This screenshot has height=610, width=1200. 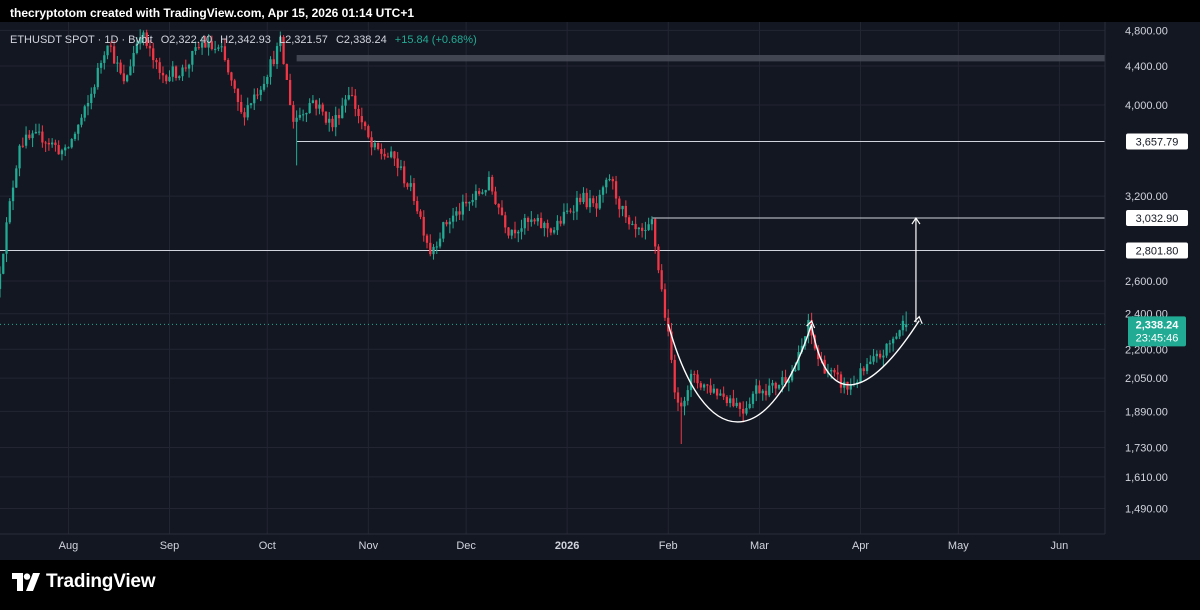 What do you see at coordinates (865, 353) in the screenshot?
I see `handle-curve` at bounding box center [865, 353].